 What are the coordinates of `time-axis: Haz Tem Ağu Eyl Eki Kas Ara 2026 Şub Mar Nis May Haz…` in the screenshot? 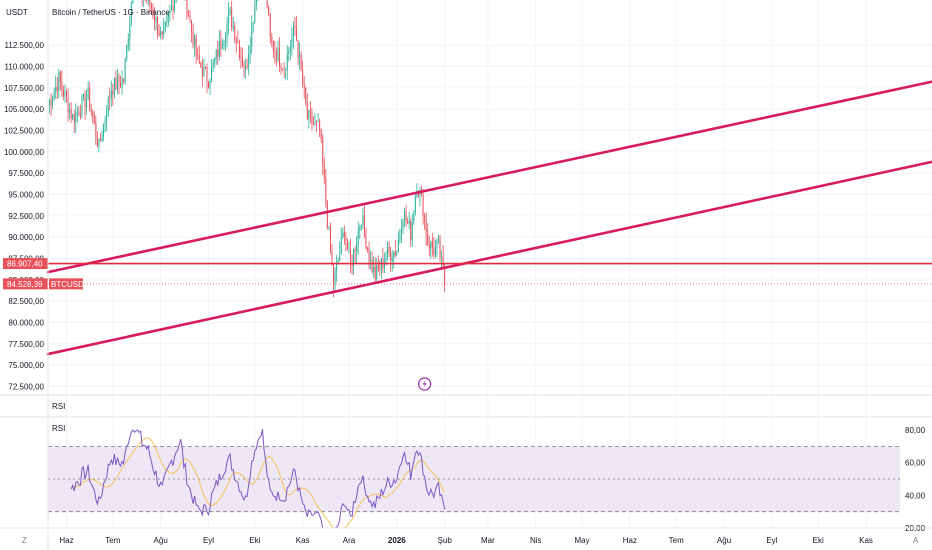 It's located at (466, 540).